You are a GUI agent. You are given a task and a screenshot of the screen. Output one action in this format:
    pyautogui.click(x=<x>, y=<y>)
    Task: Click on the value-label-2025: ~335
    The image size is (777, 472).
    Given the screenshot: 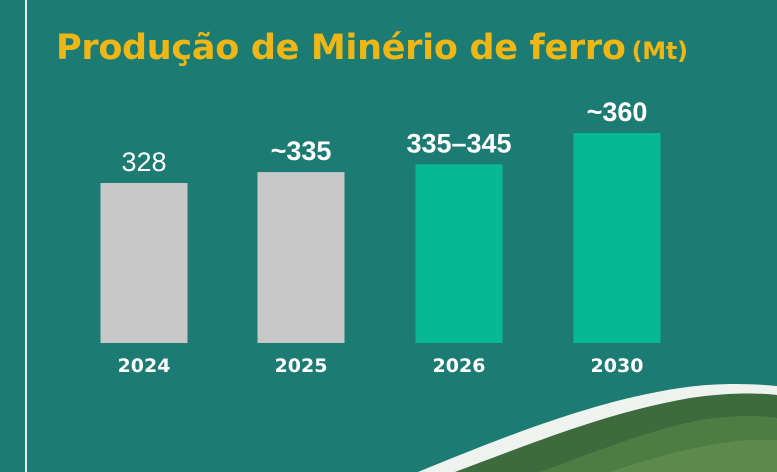 What is the action you would take?
    pyautogui.click(x=301, y=151)
    